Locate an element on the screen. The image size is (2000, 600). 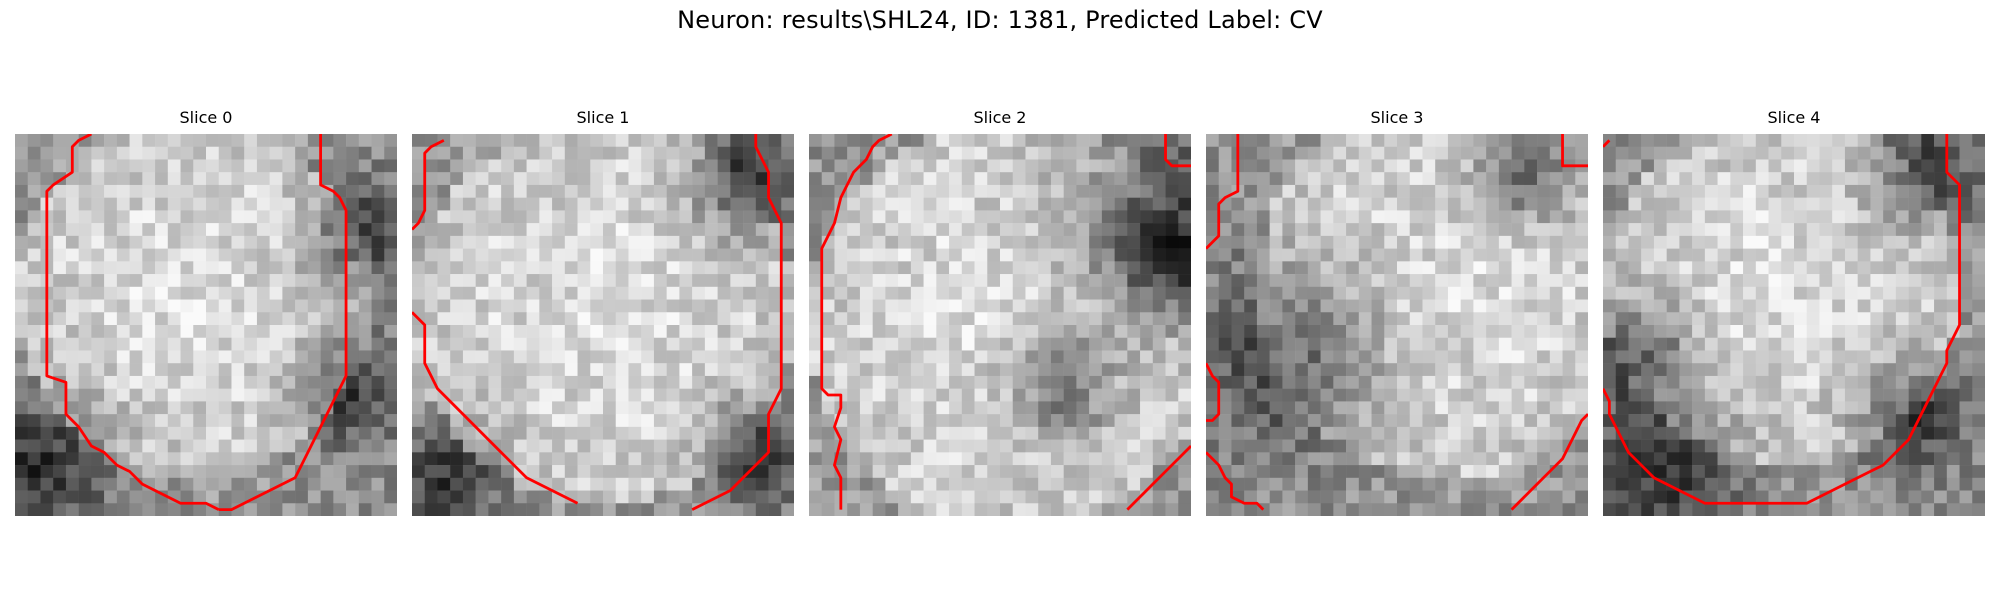
slice-image-frame is located at coordinates (603, 325).